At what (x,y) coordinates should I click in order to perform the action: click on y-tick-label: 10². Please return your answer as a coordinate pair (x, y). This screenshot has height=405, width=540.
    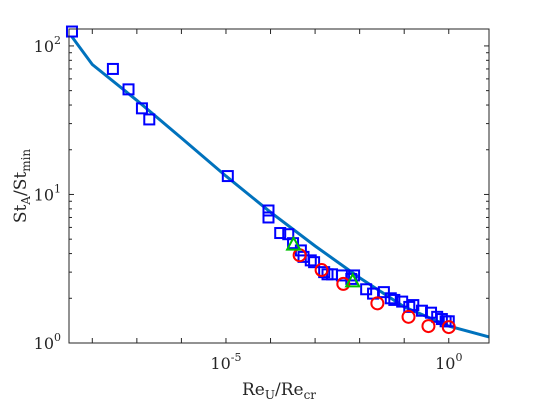
    Looking at the image, I should click on (47, 45).